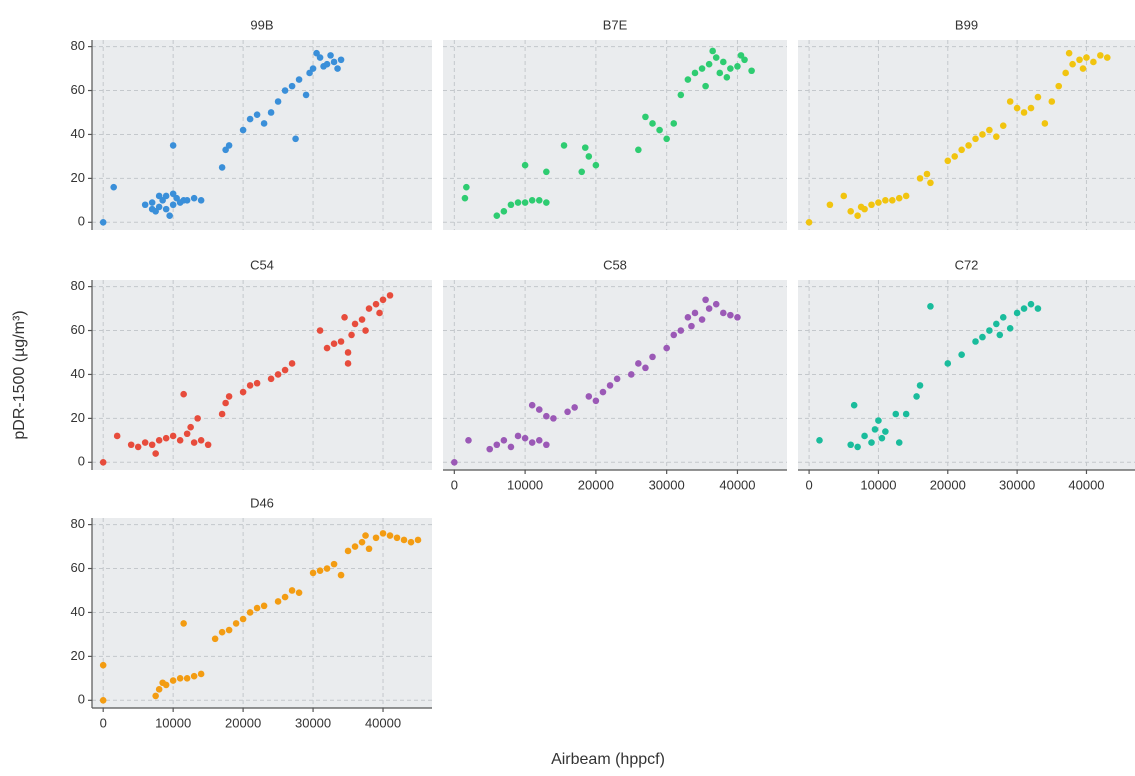 Image resolution: width=1135 pixels, height=776 pixels. What do you see at coordinates (383, 722) in the screenshot?
I see `x-tick-label: 40000` at bounding box center [383, 722].